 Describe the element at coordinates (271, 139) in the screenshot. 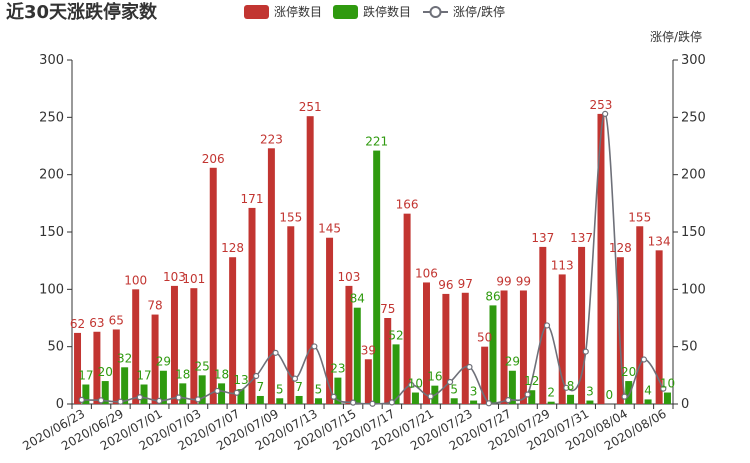

I see `bar-up-label: 223` at that location.